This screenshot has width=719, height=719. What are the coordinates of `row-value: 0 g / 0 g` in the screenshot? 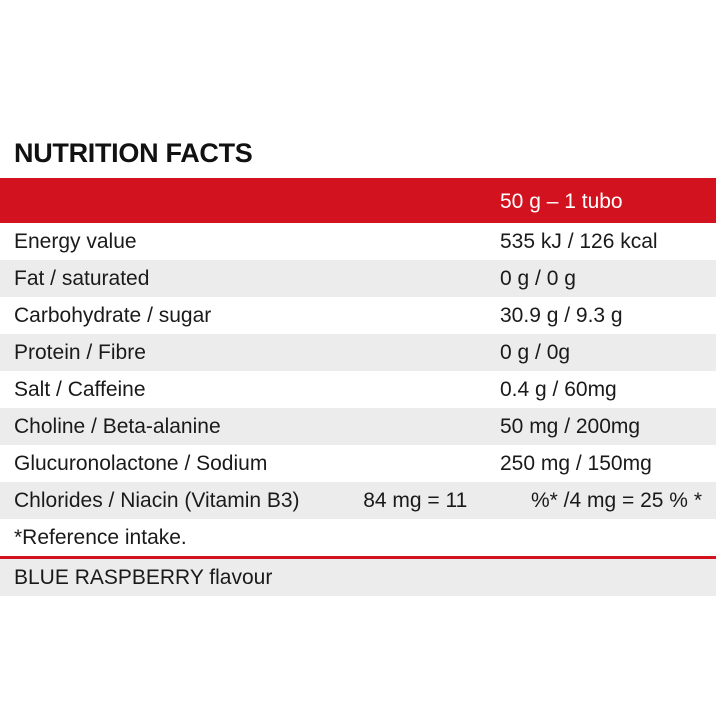 It's located at (538, 278).